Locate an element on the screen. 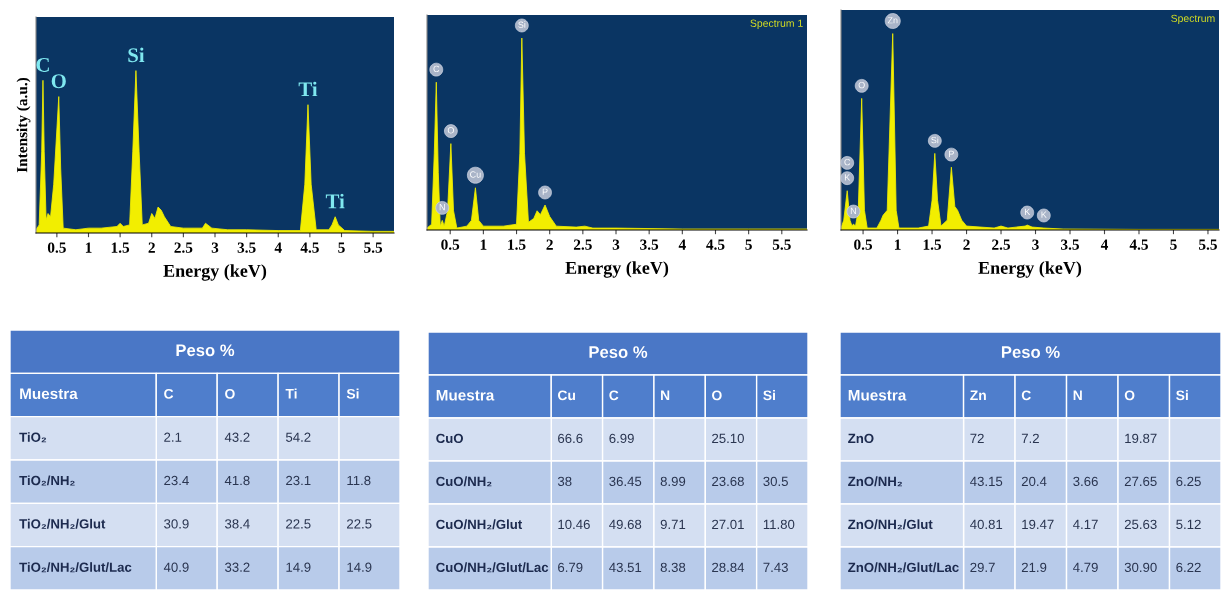  data-label: 21.9 is located at coordinates (1034, 567).